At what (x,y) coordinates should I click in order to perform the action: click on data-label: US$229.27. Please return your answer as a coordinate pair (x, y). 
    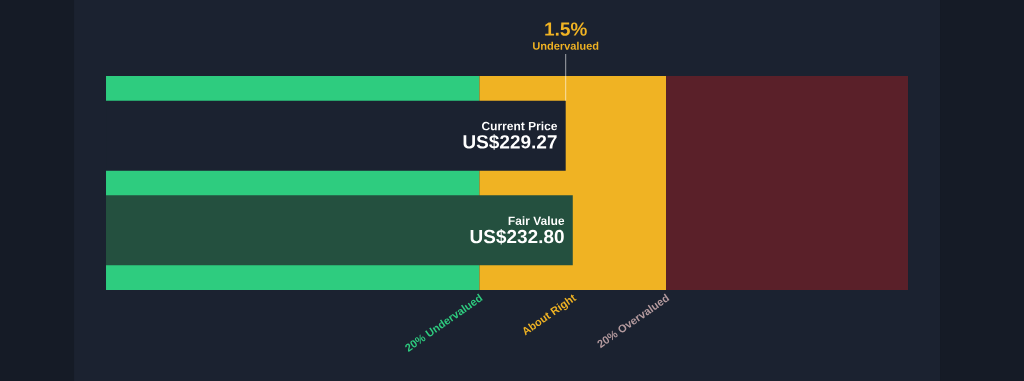
    Looking at the image, I should click on (510, 142).